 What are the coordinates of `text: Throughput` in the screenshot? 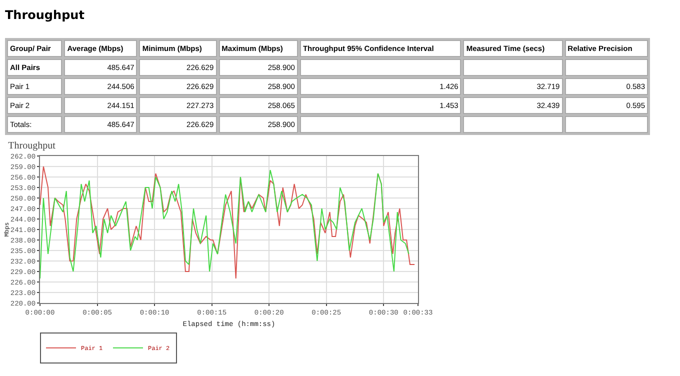 It's located at (45, 15).